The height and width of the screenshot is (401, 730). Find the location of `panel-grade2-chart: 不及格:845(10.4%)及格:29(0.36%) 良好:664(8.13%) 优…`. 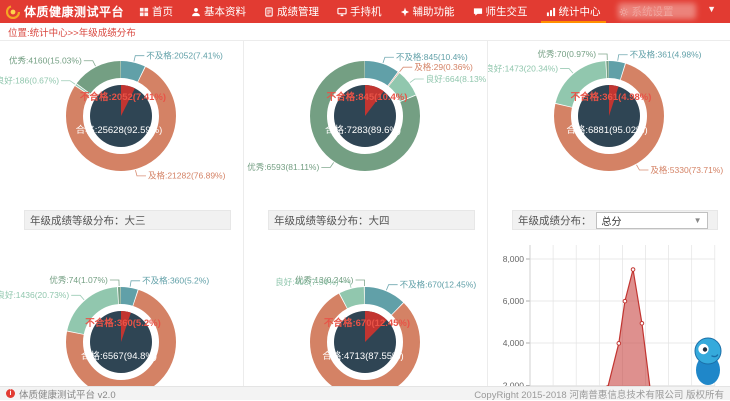

panel-grade2-chart: 不及格:845(10.4%)及格:29(0.36%) 良好:664(8.13%) 优… is located at coordinates (365, 125).